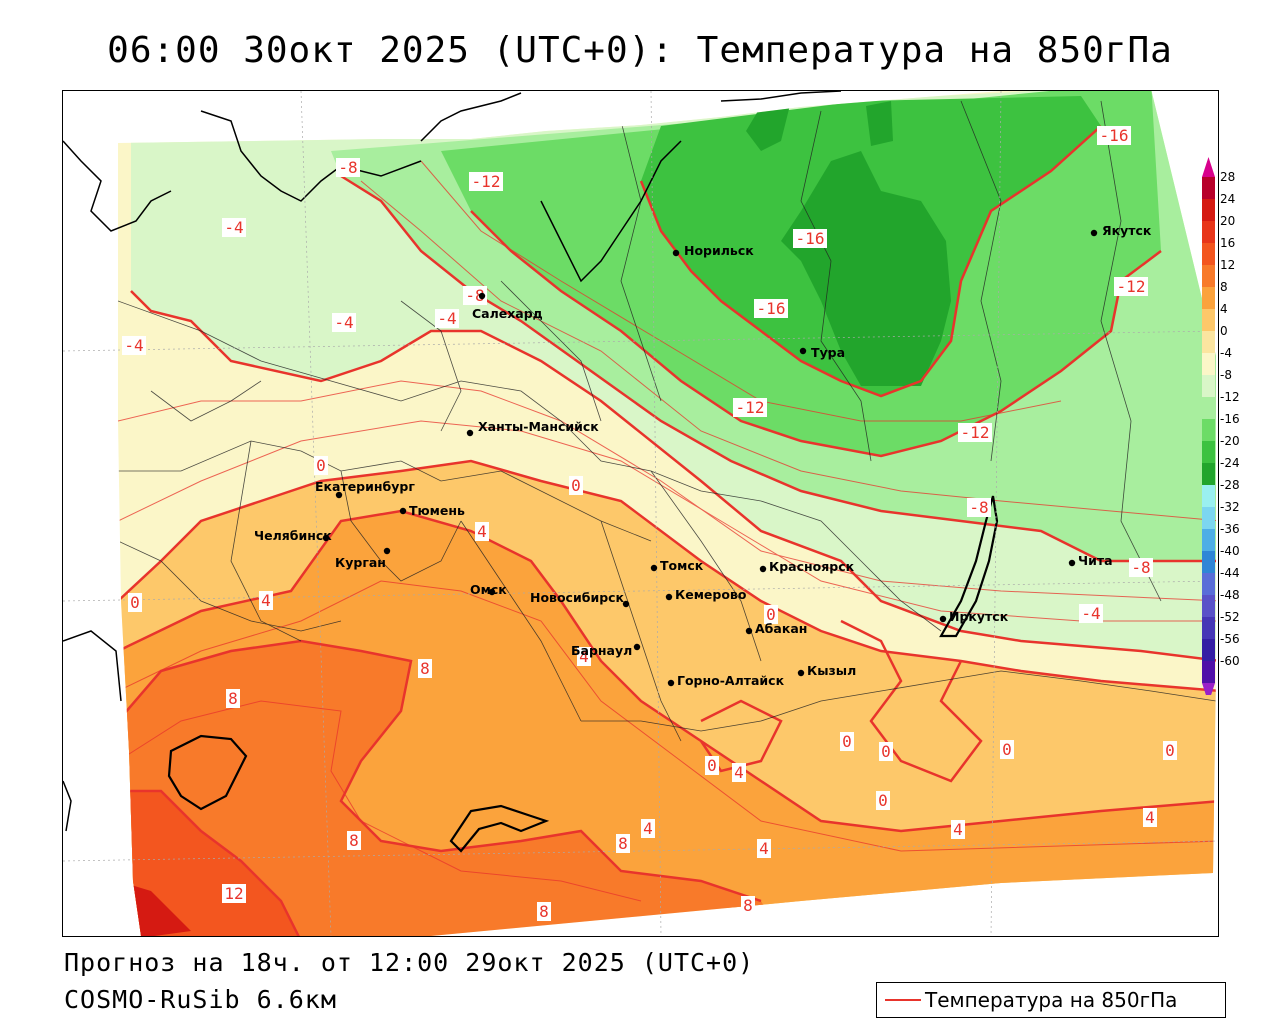  I want to click on colorbar-tick-label: 20, so click(1227, 221).